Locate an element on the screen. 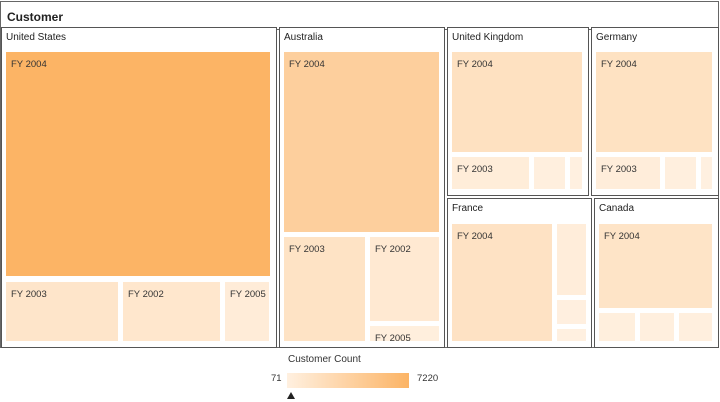 The image size is (720, 402). treemap-group-label: France is located at coordinates (468, 208).